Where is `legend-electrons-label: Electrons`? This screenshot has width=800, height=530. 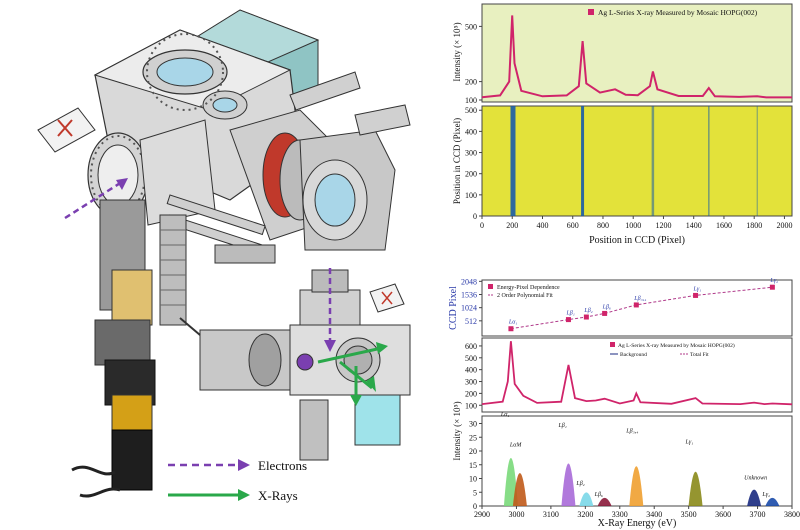 legend-electrons-label: Electrons is located at coordinates (282, 465).